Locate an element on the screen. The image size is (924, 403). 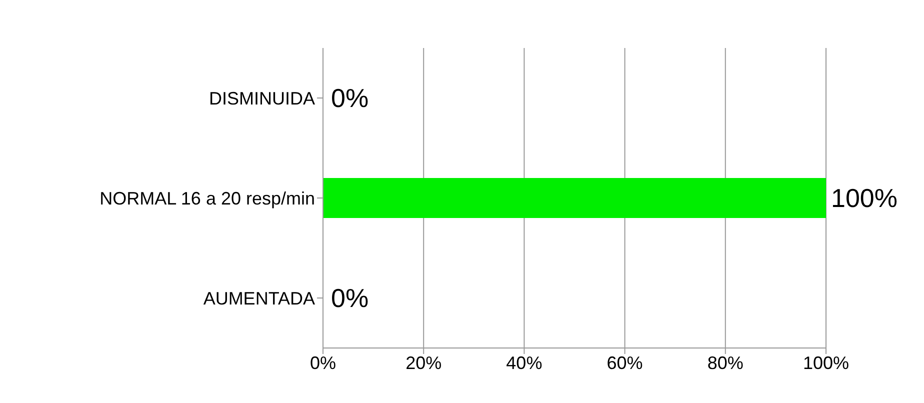
y-tick-label: NORMAL 16 a 20 resp/min is located at coordinates (207, 198).